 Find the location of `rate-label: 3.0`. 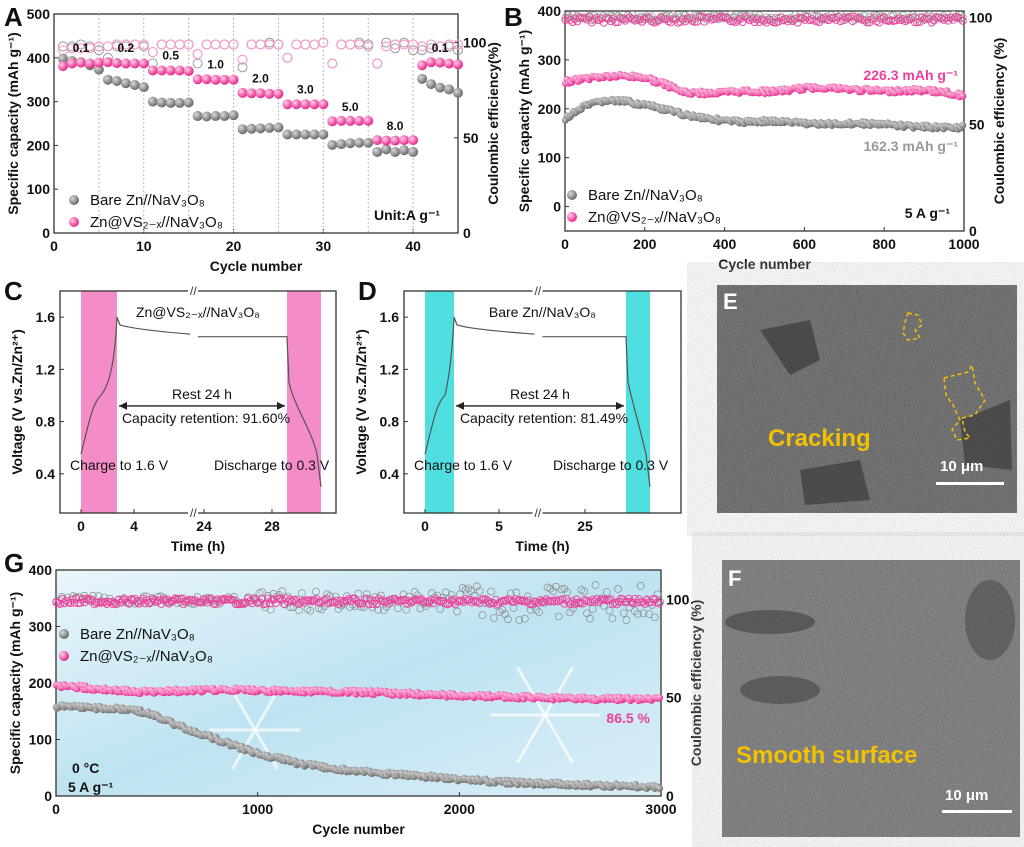

rate-label: 3.0 is located at coordinates (305, 89).